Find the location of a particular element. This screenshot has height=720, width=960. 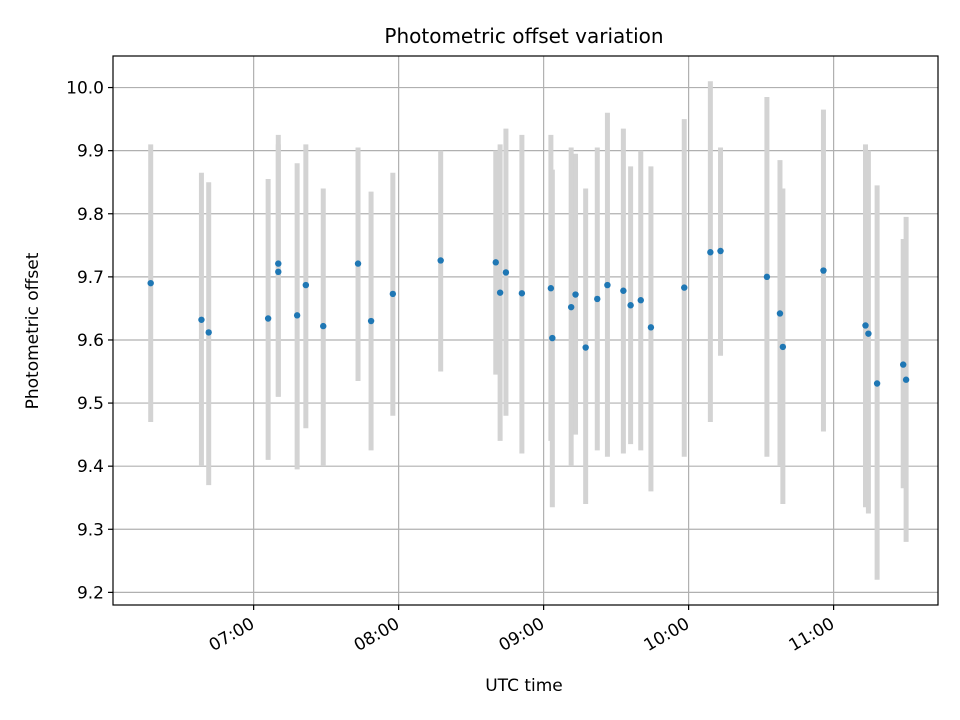

y-tick-label: 9.5 is located at coordinates (90, 404).